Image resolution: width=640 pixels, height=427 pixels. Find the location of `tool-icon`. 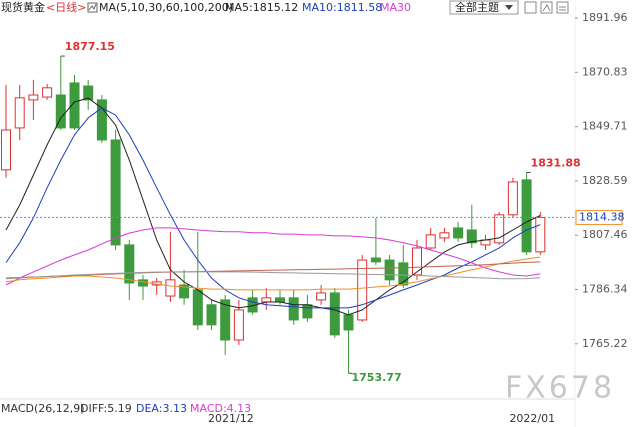

tool-icon is located at coordinates (546, 7).